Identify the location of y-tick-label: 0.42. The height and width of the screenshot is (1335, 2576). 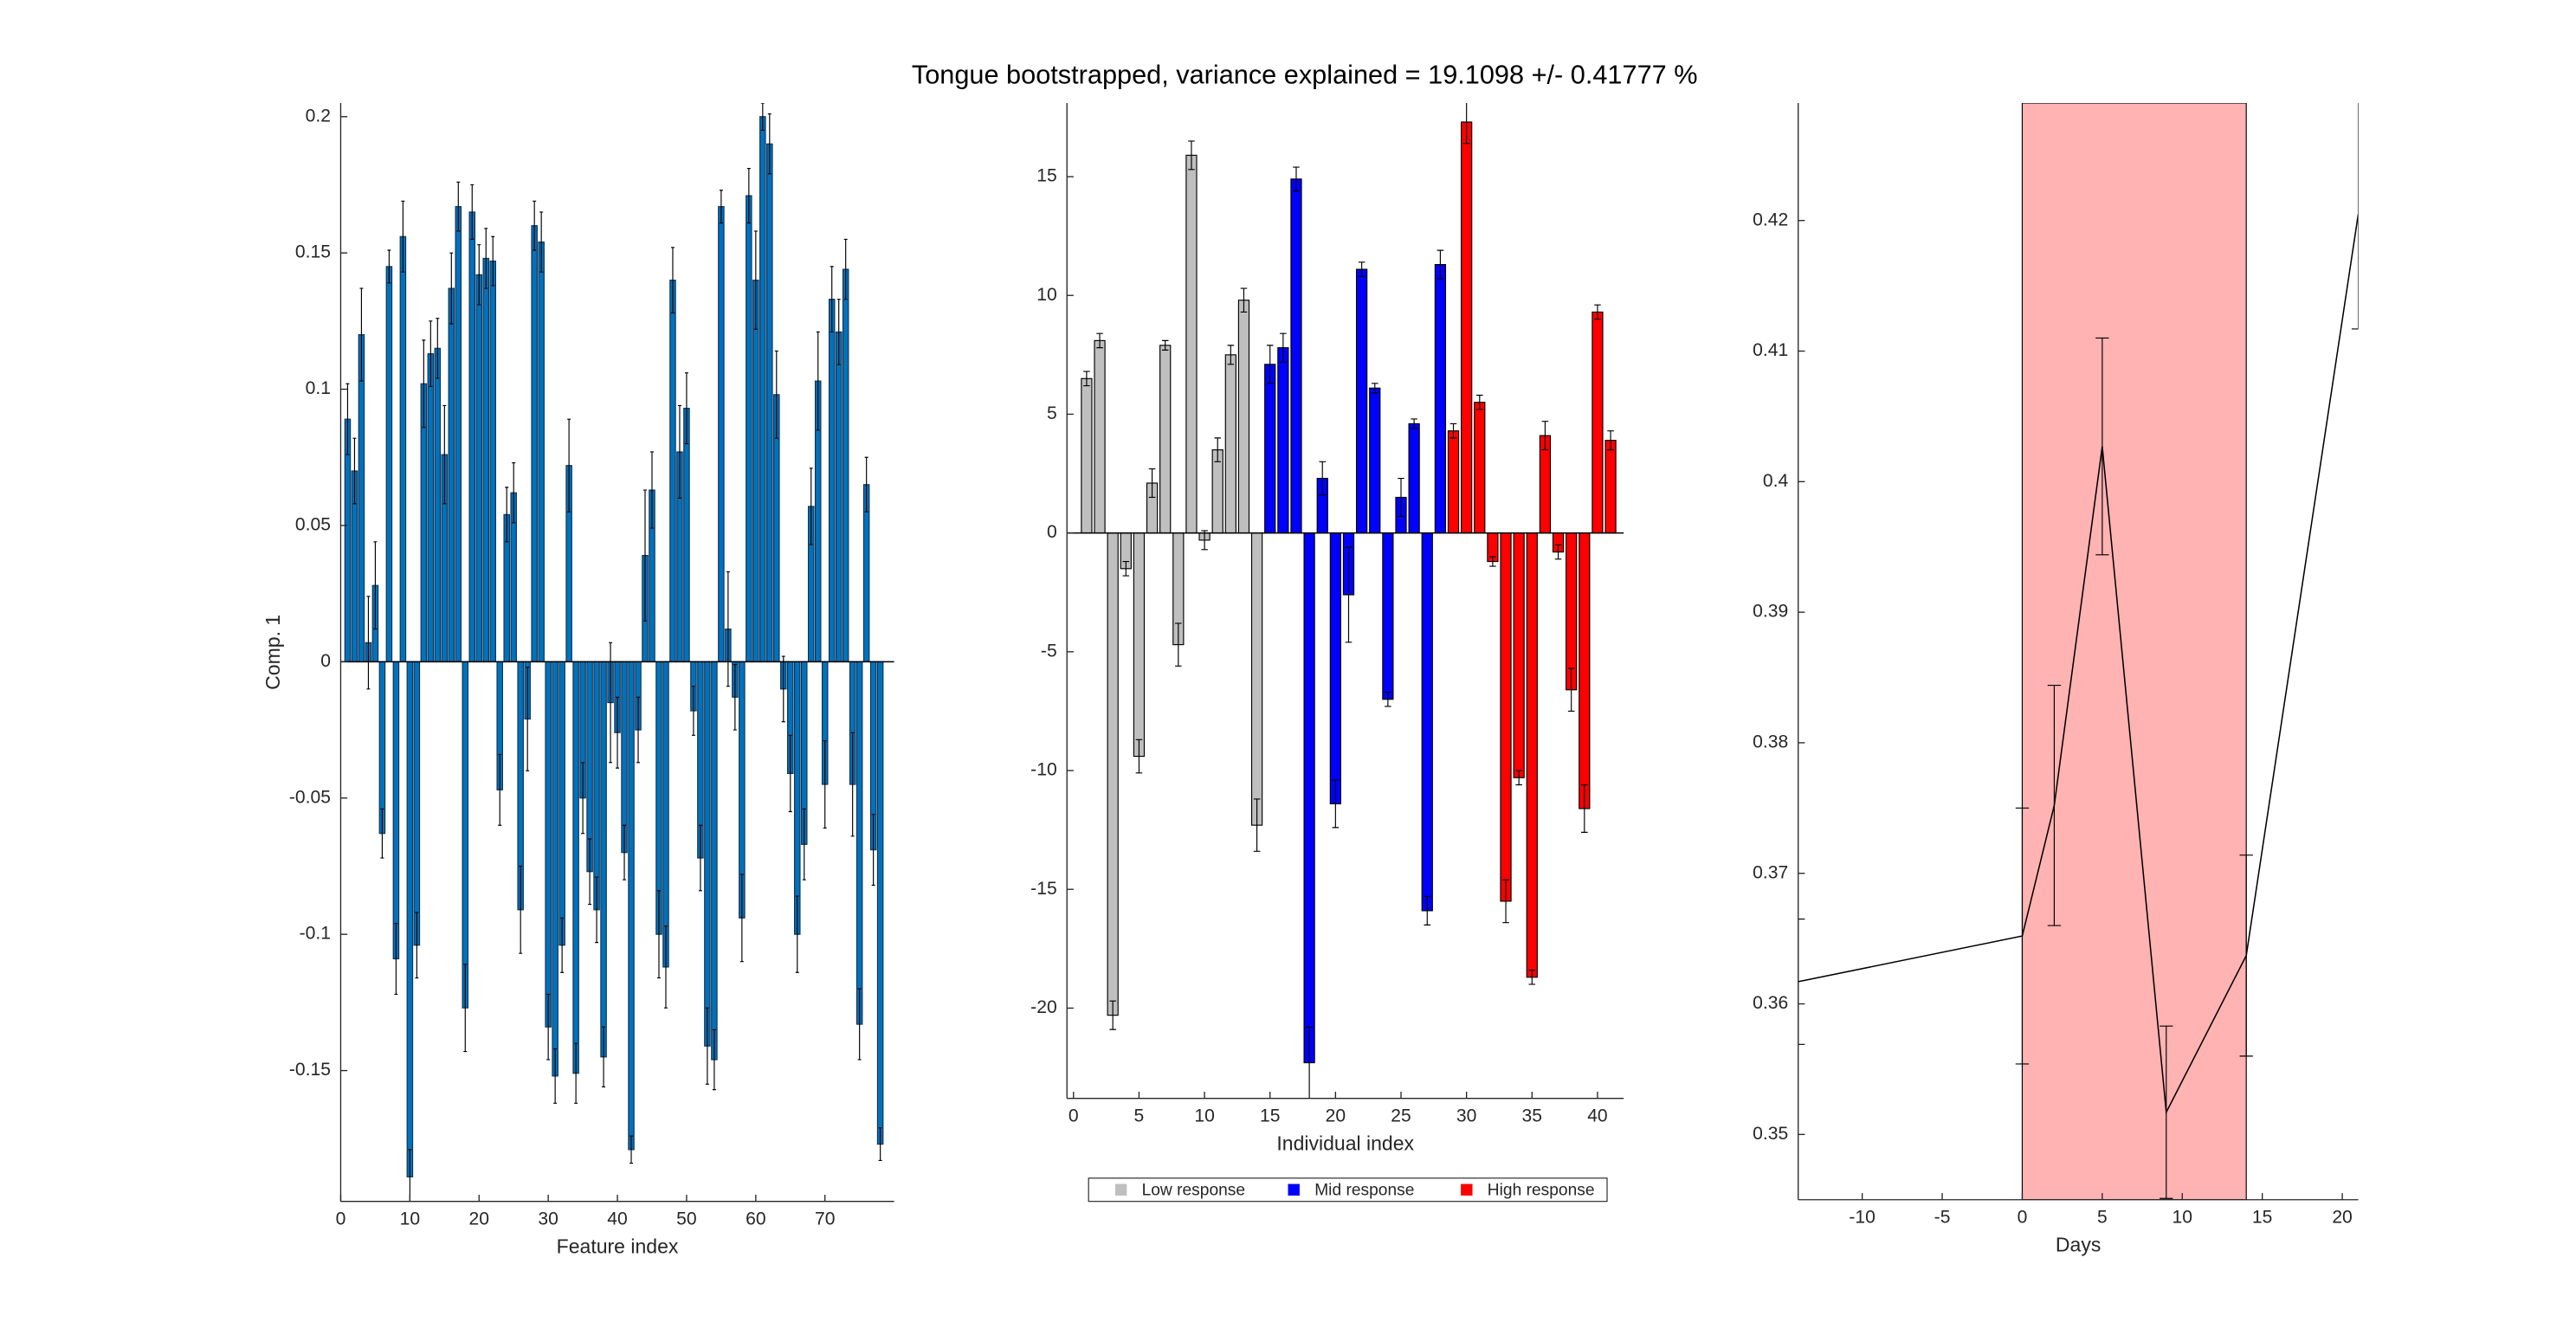
(1770, 220).